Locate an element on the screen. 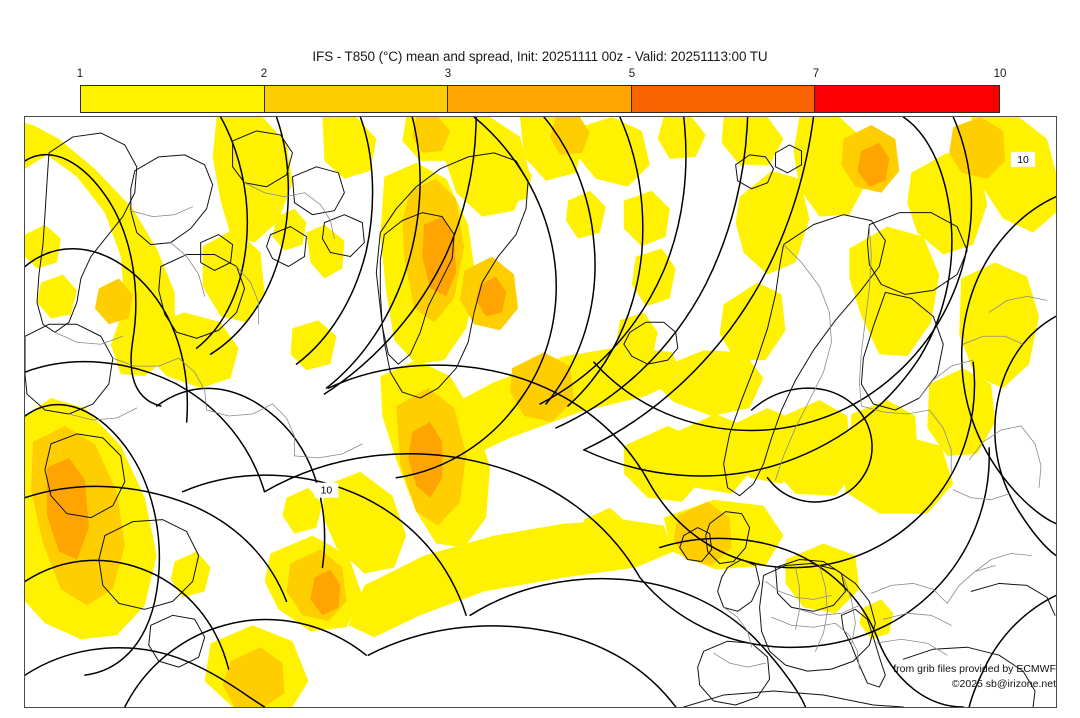 This screenshot has height=718, width=1080. spread-colorbar is located at coordinates (540, 99).